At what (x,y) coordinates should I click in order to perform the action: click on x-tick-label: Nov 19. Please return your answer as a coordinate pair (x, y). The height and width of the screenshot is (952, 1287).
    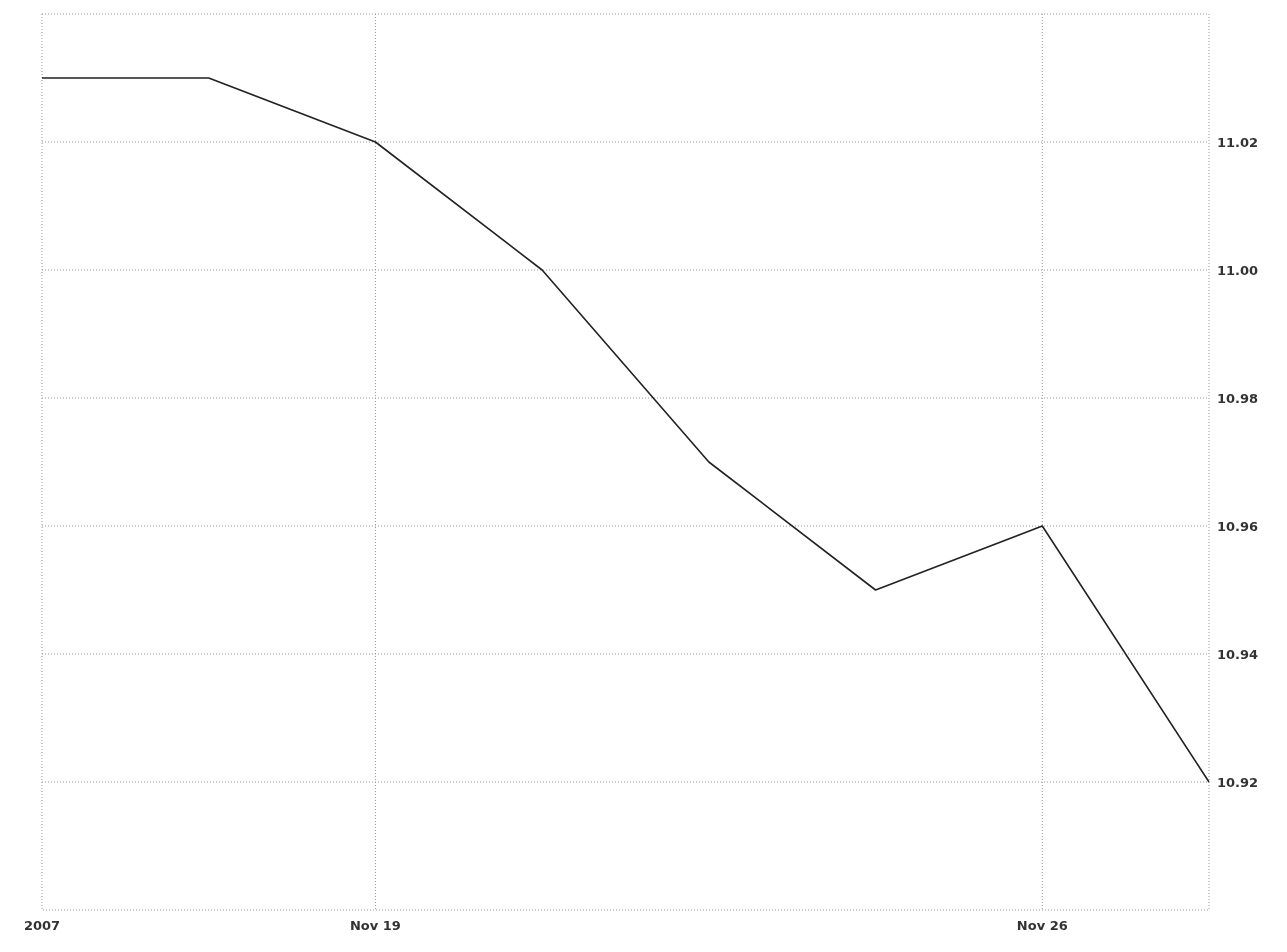
    Looking at the image, I should click on (375, 925).